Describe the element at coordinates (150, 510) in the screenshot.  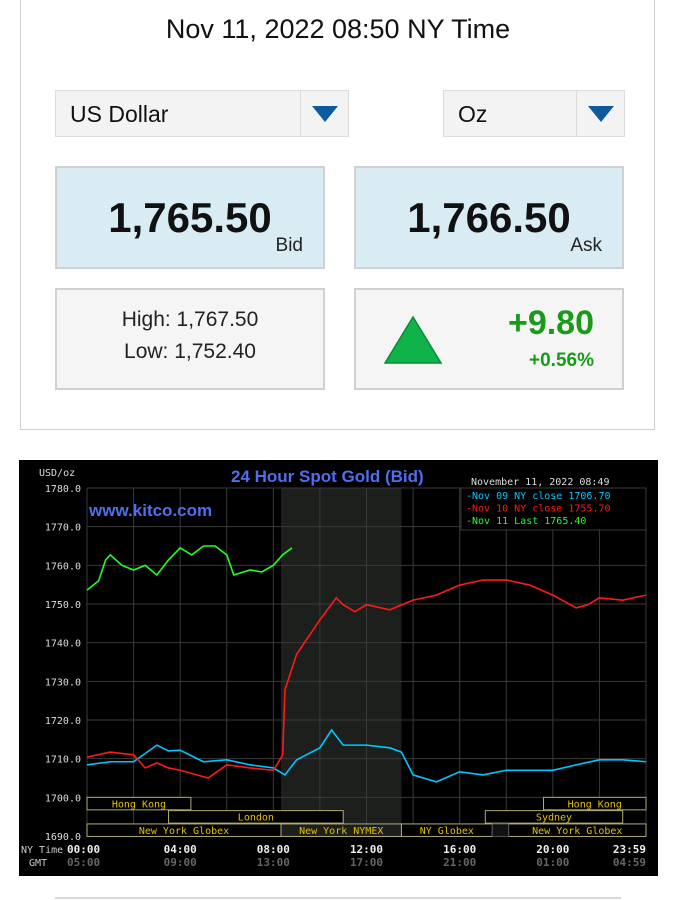
I see `watermark: www.kitco.com` at that location.